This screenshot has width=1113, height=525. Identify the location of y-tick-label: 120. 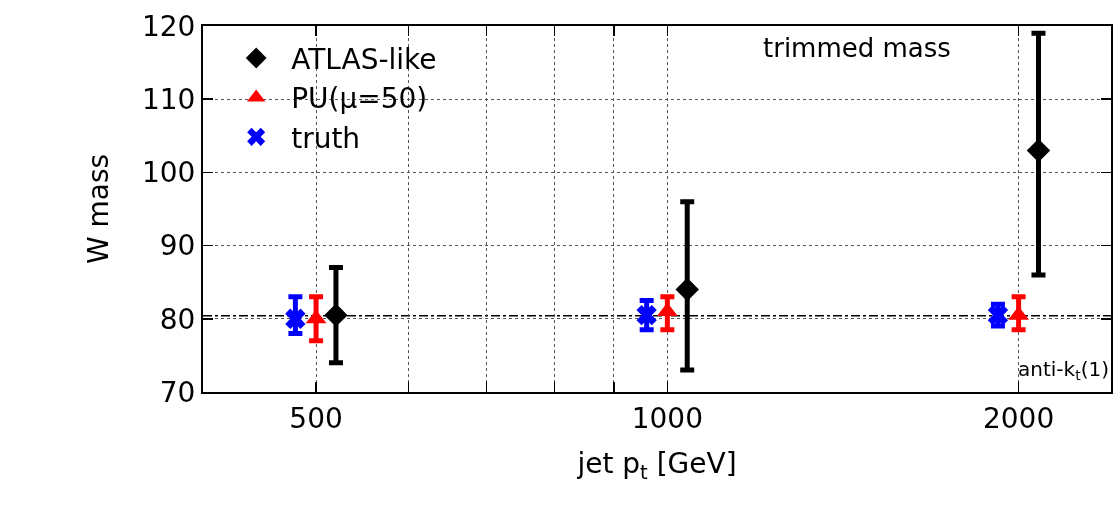
(168, 26).